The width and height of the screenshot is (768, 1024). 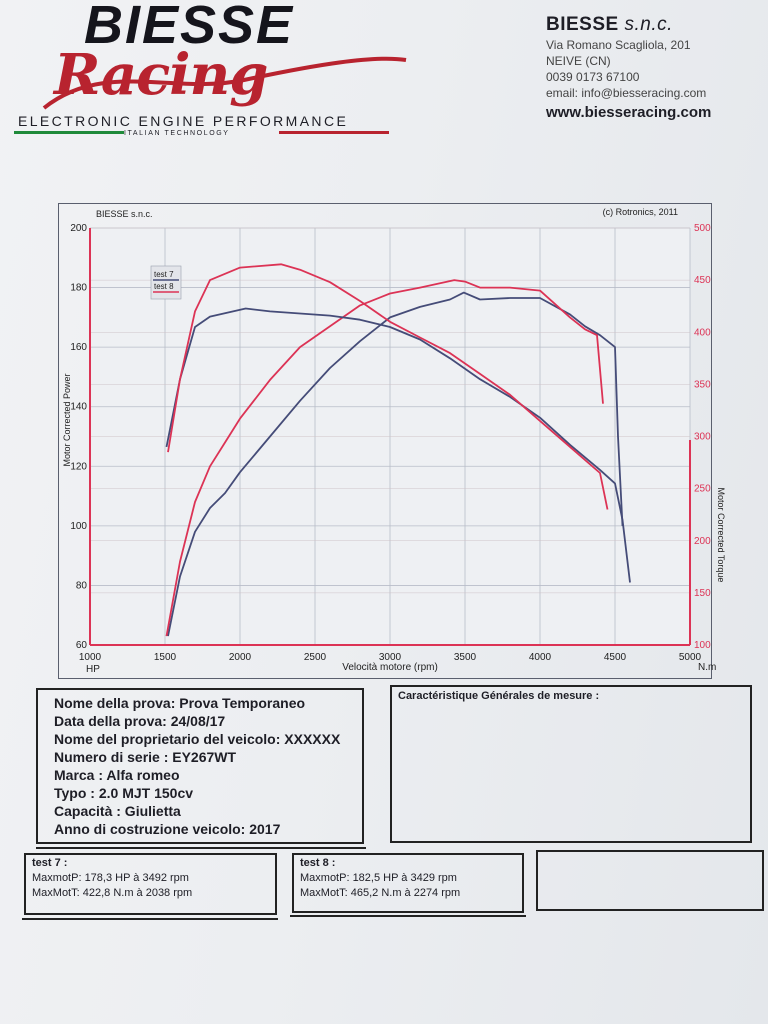 What do you see at coordinates (465, 657) in the screenshot?
I see `x-tick-label: 3500` at bounding box center [465, 657].